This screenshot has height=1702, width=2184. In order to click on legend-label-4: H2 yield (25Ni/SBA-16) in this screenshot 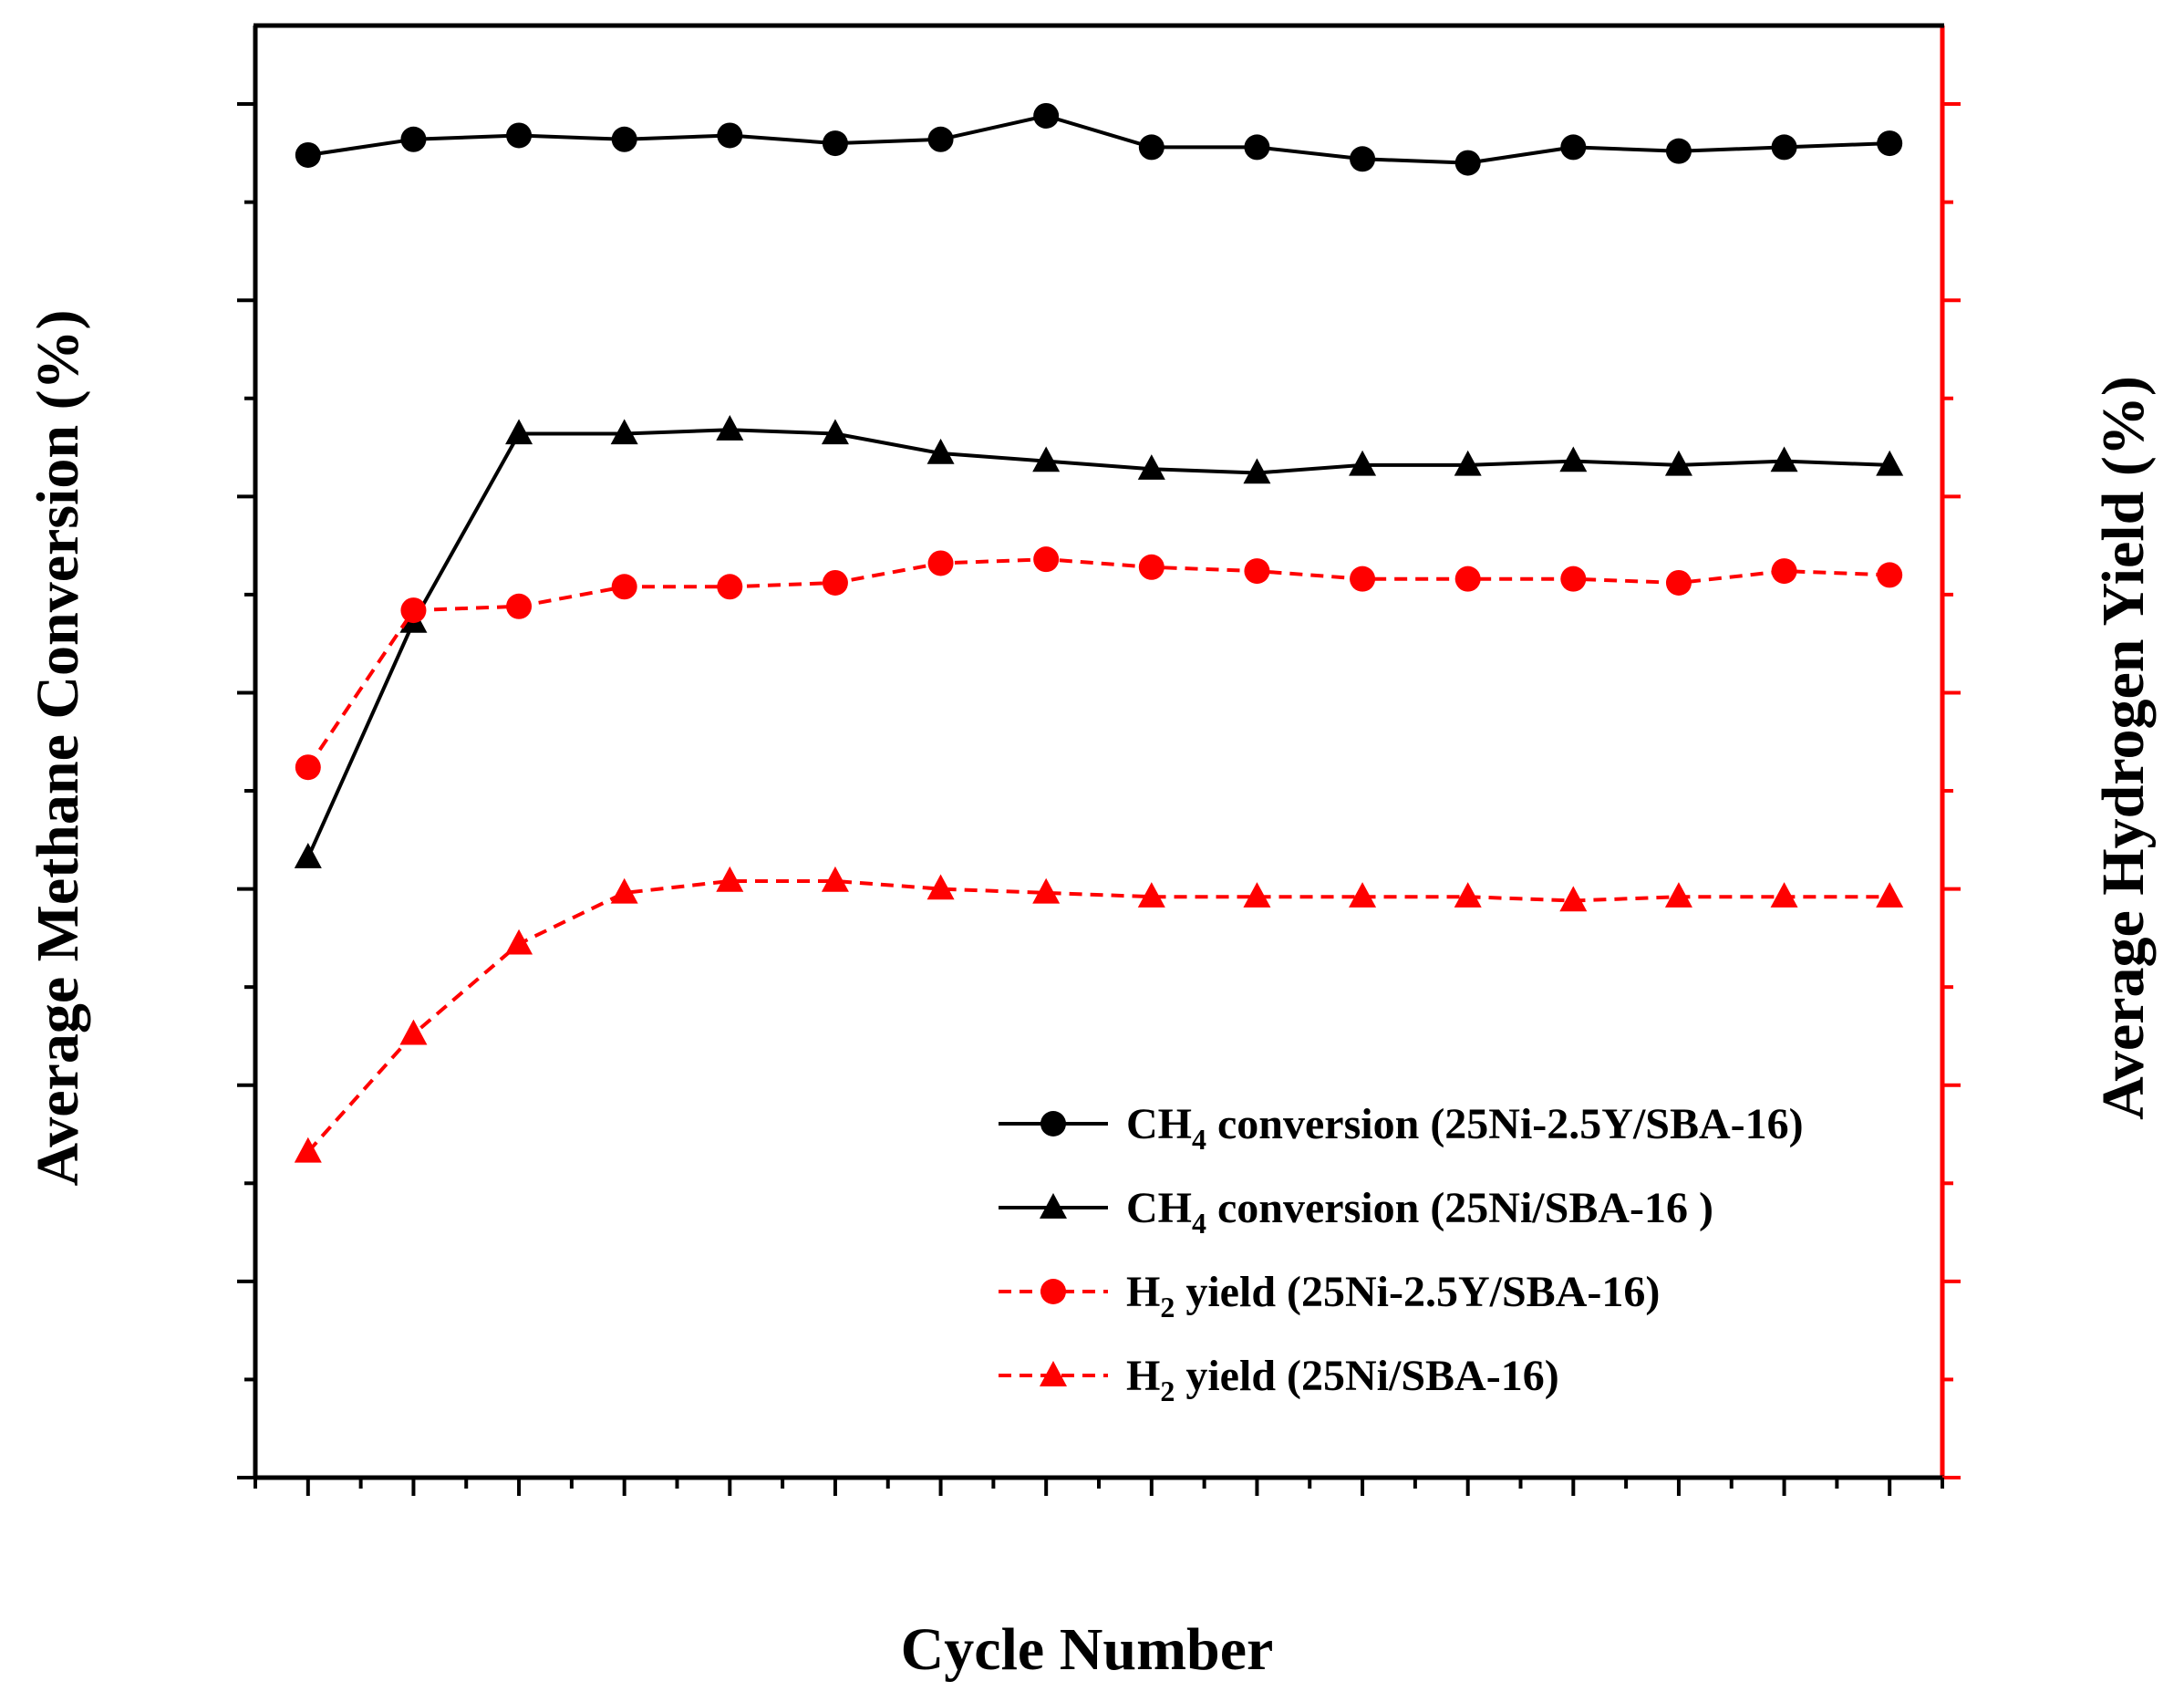, I will do `click(1342, 1379)`.